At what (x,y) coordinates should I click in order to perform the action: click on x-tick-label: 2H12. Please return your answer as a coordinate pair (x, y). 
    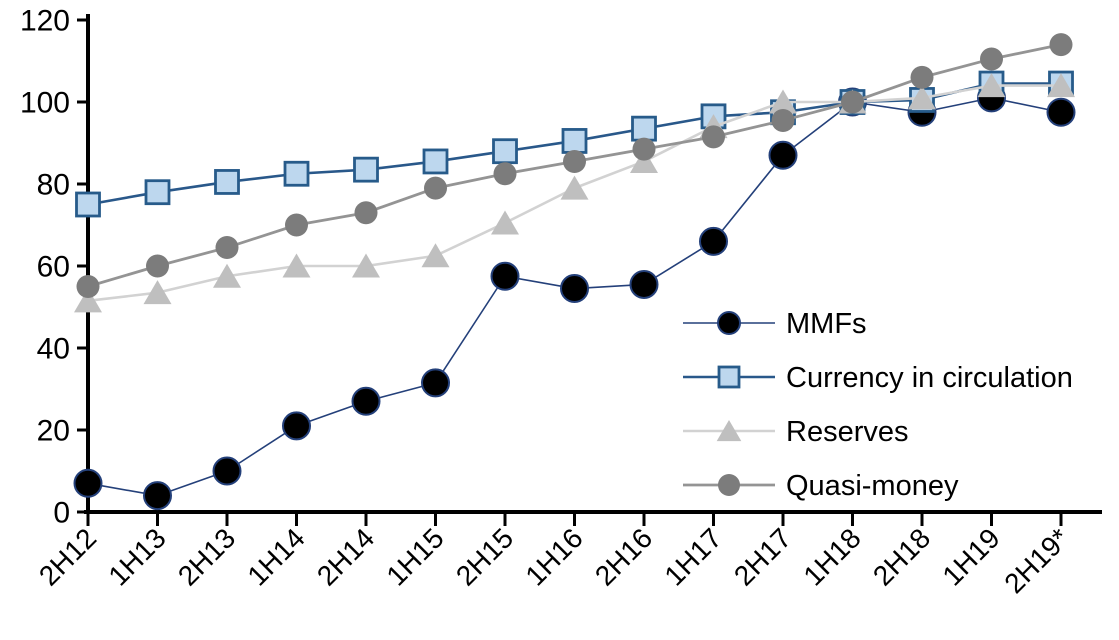
    Looking at the image, I should click on (67, 556).